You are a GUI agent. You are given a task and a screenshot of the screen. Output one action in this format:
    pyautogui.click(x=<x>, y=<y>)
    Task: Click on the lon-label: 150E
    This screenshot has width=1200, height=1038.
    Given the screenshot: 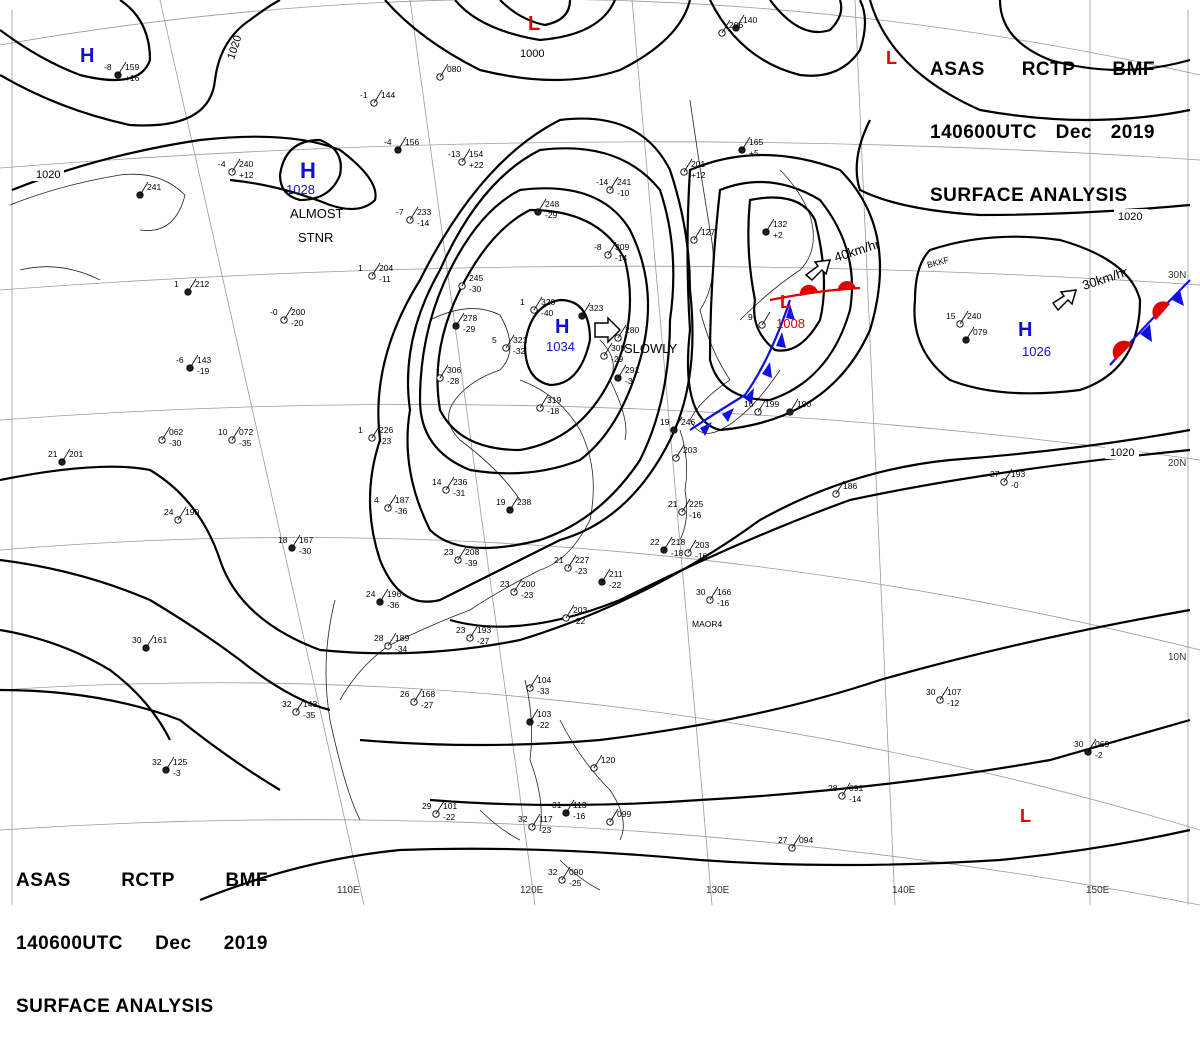 What is the action you would take?
    pyautogui.click(x=1098, y=890)
    